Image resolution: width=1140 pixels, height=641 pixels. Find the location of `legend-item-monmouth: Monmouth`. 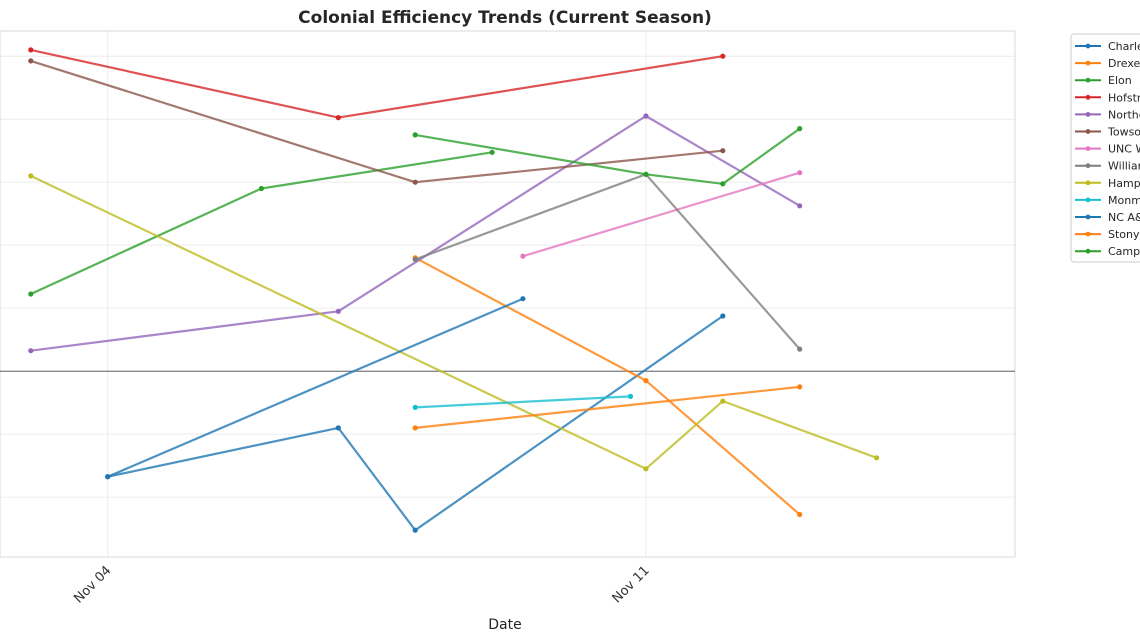

legend-item-monmouth: Monmouth is located at coordinates (1107, 200).